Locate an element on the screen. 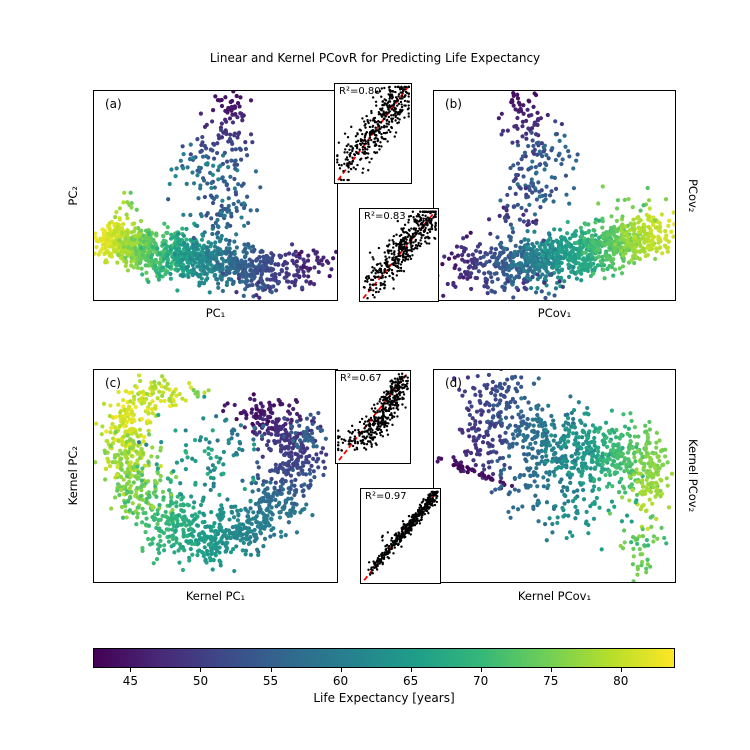 The image size is (750, 750). scatter-canvas-c is located at coordinates (215, 476).